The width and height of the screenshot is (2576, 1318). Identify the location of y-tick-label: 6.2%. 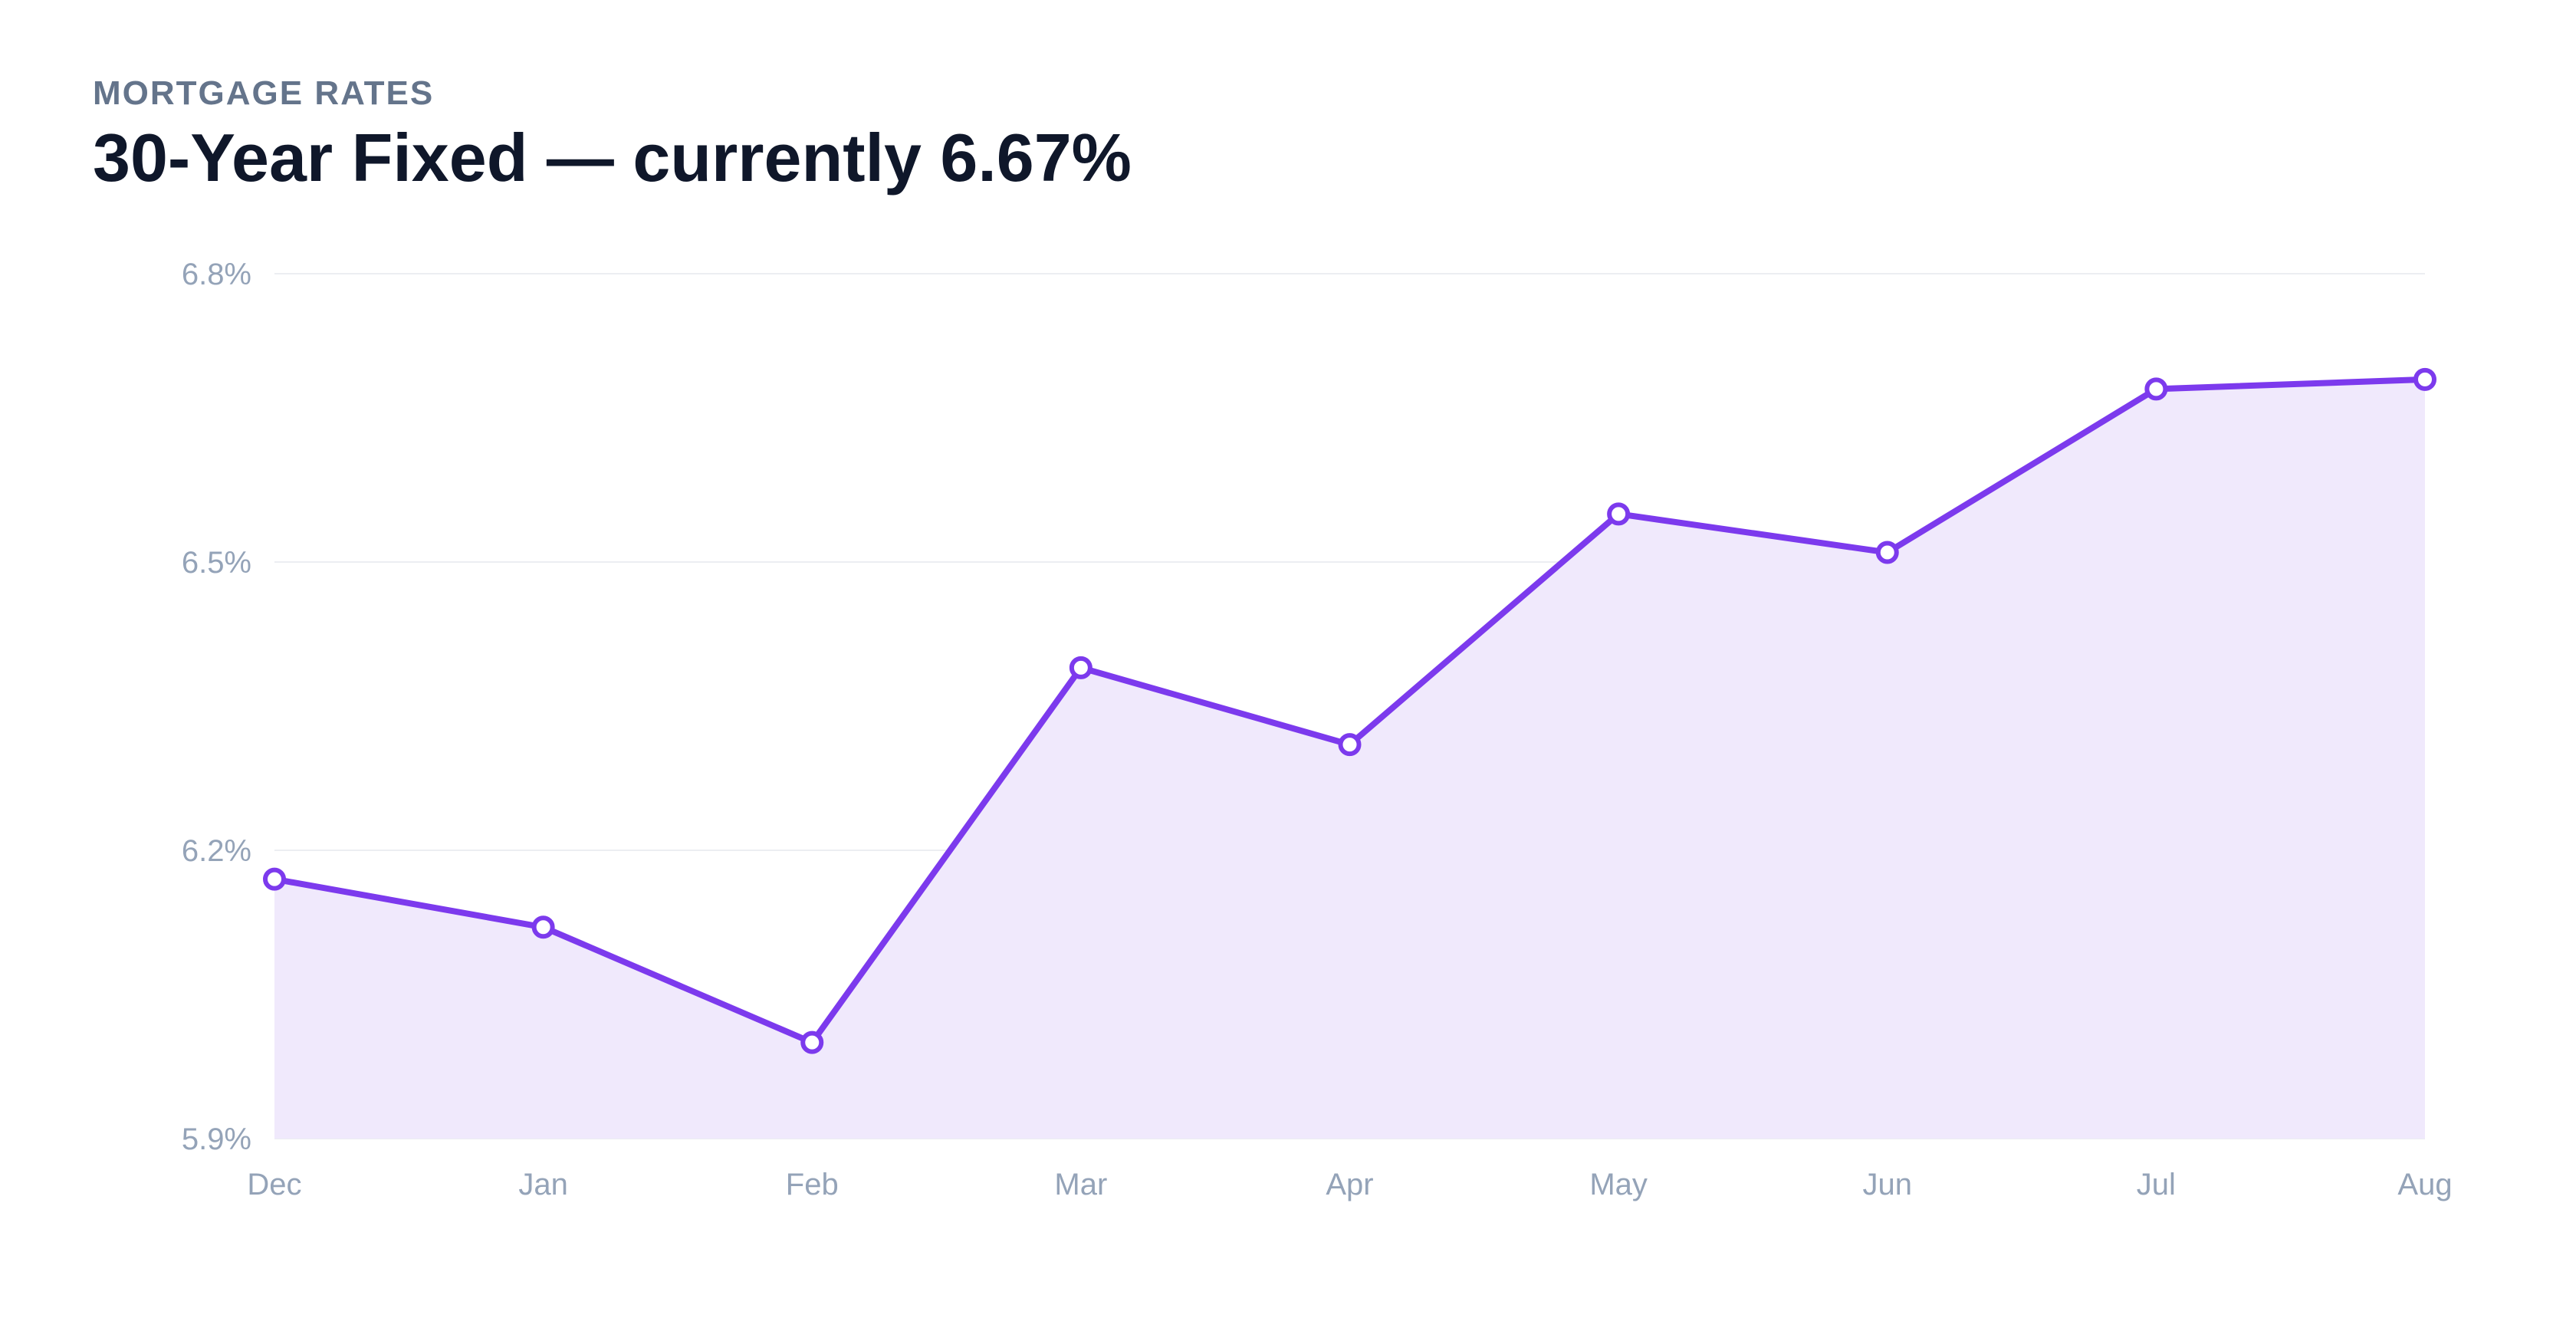
(216, 851).